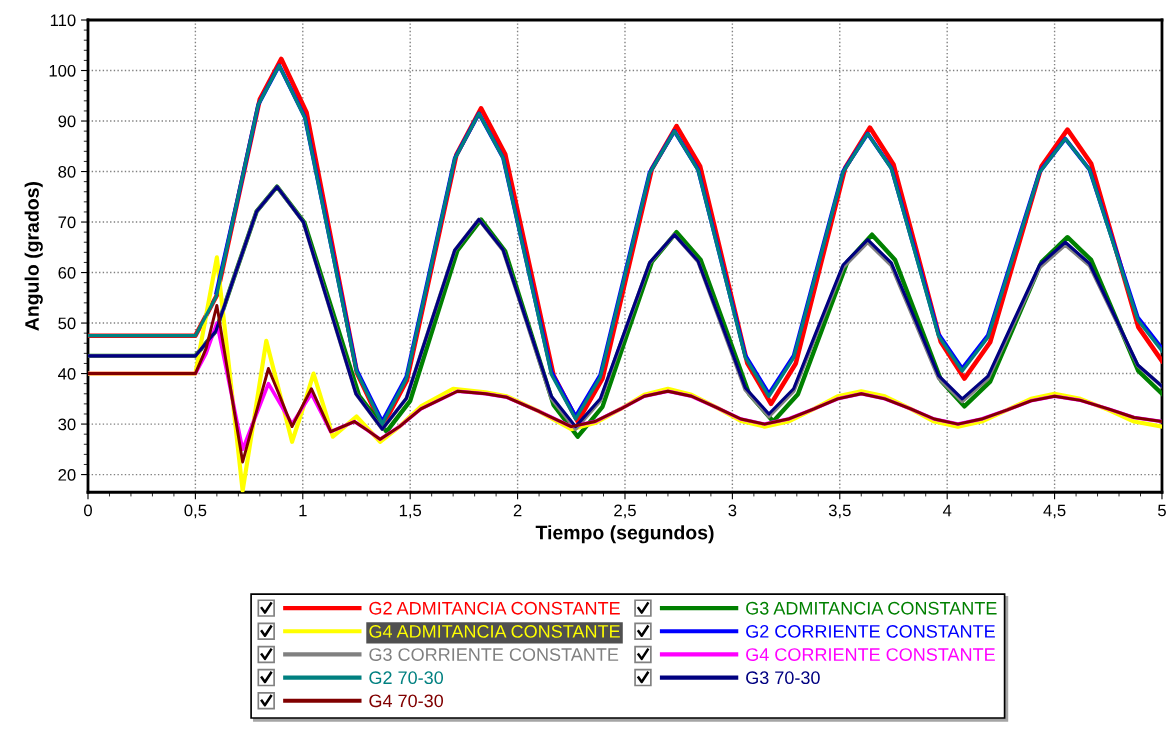  I want to click on legend-label: G3 ADMITANCIA CONSTANTE, so click(871, 608).